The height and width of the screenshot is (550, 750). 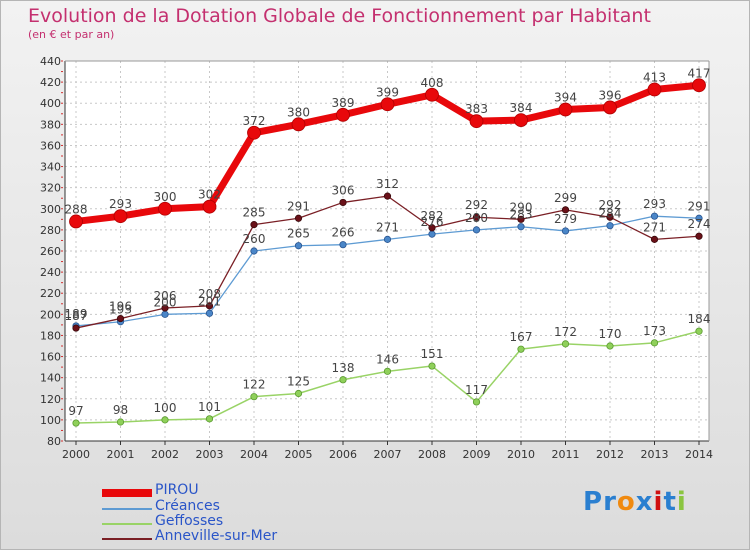 I want to click on y-tick-label: 420, so click(x=50, y=82).